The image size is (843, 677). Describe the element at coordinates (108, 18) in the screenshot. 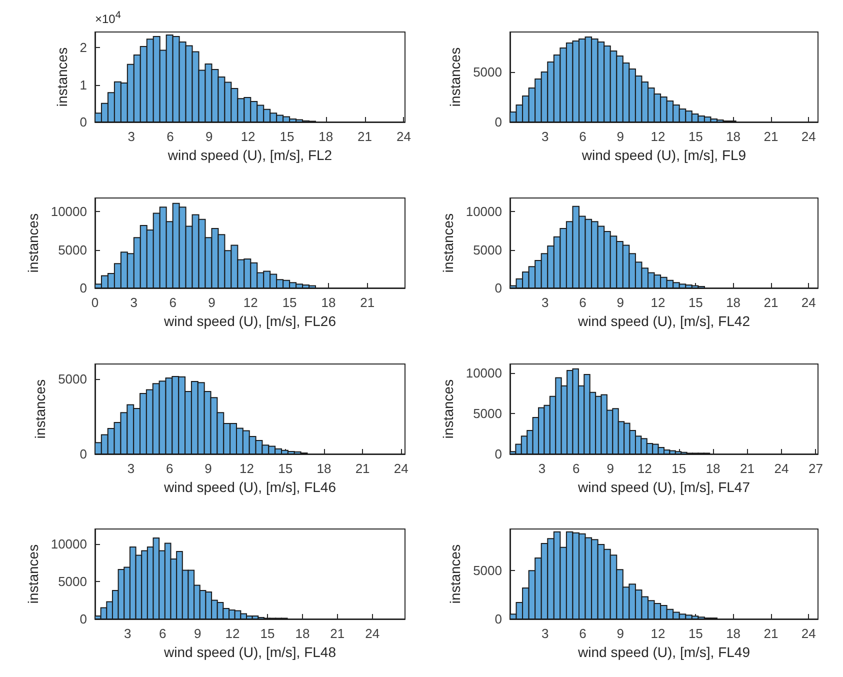

I see `text: ×10$^{4}$` at that location.